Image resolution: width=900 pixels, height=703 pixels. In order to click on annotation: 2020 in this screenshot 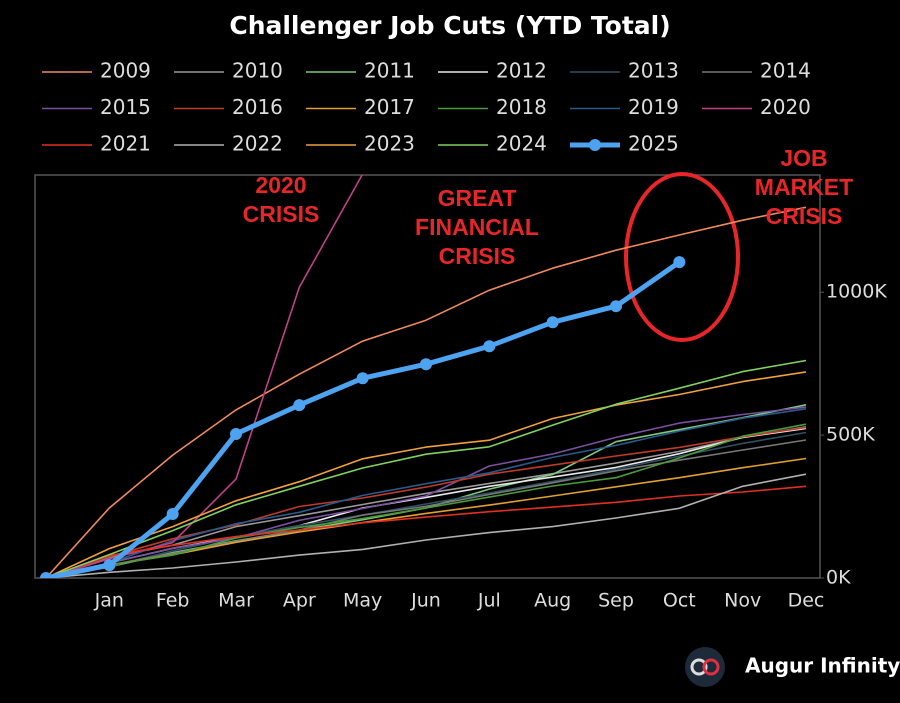, I will do `click(280, 185)`.